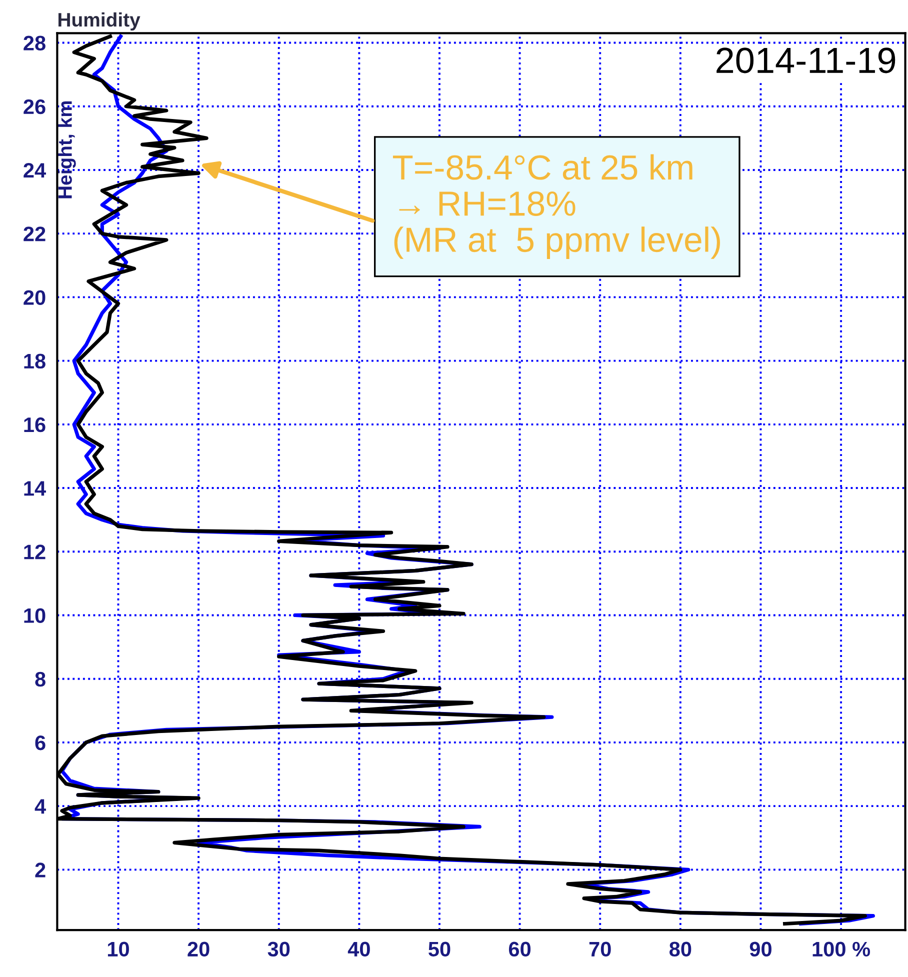  Describe the element at coordinates (35, 424) in the screenshot. I see `y-tick-label: 16` at that location.